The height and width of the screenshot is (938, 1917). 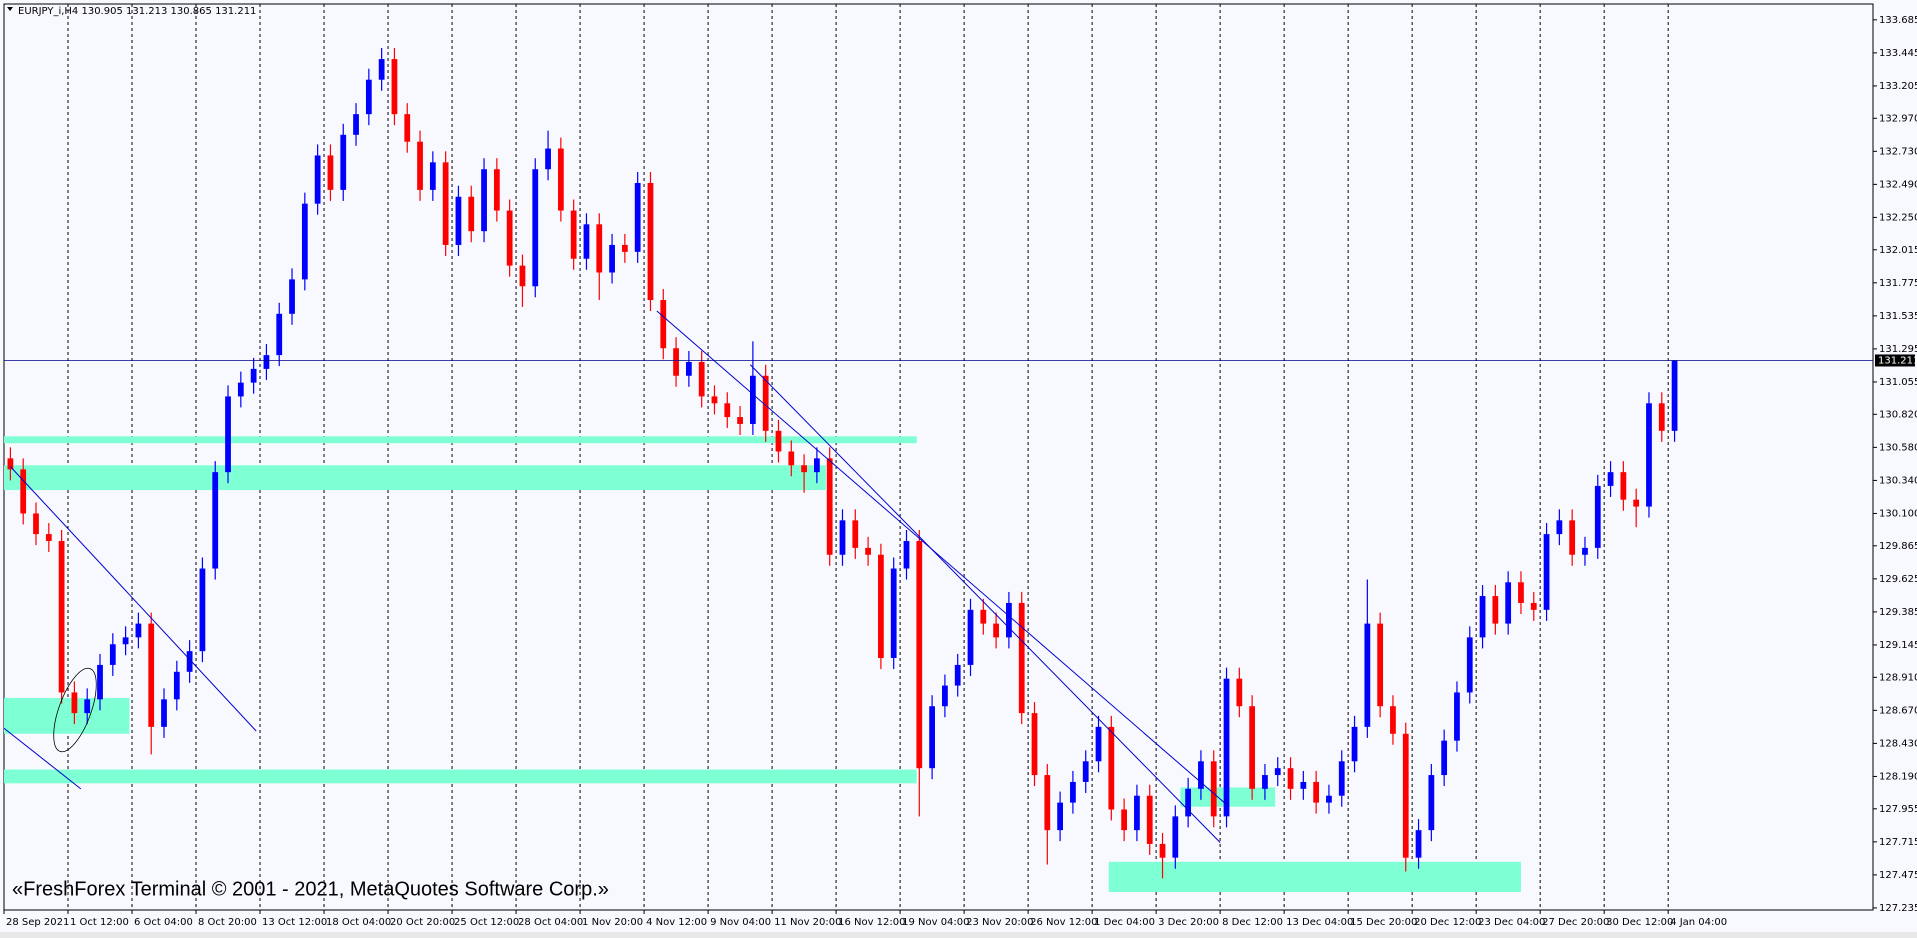 I want to click on y-tick-label: 132.250, so click(x=1898, y=217).